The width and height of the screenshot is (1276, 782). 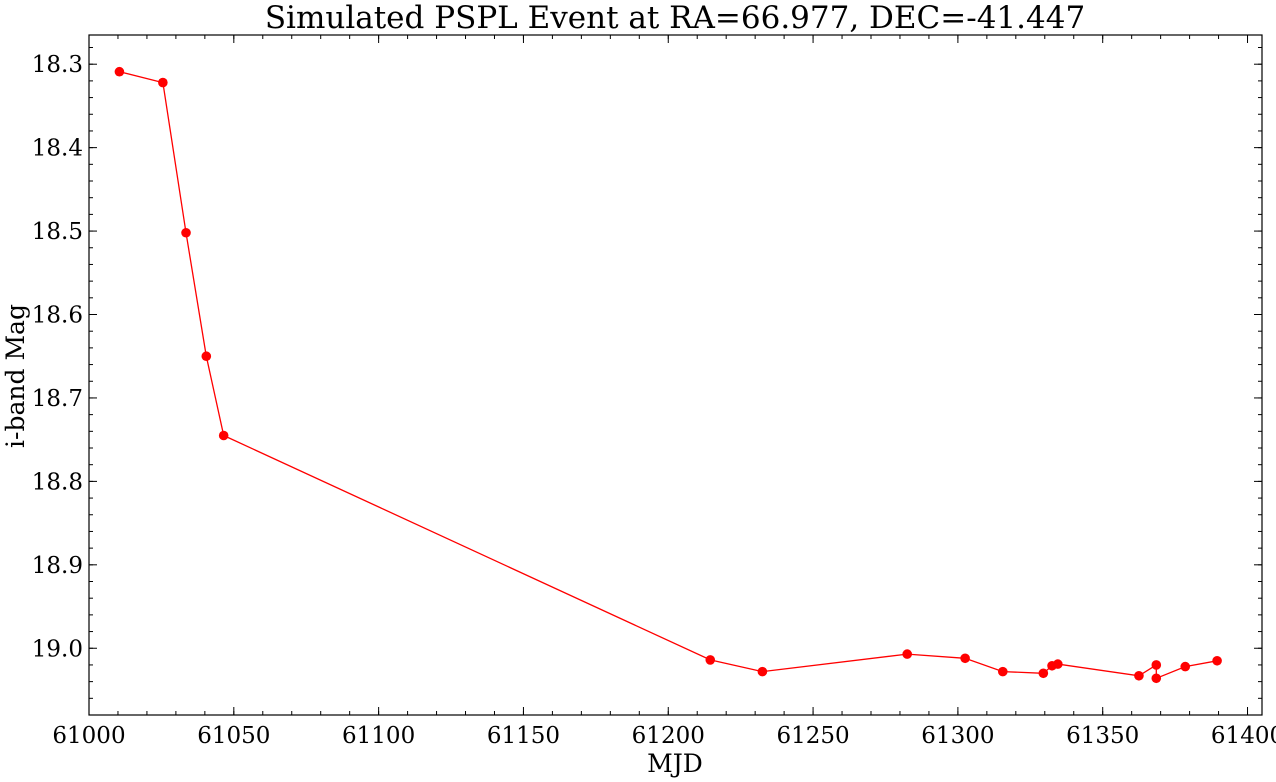 I want to click on y-tick-label: 18.9, so click(x=57, y=566).